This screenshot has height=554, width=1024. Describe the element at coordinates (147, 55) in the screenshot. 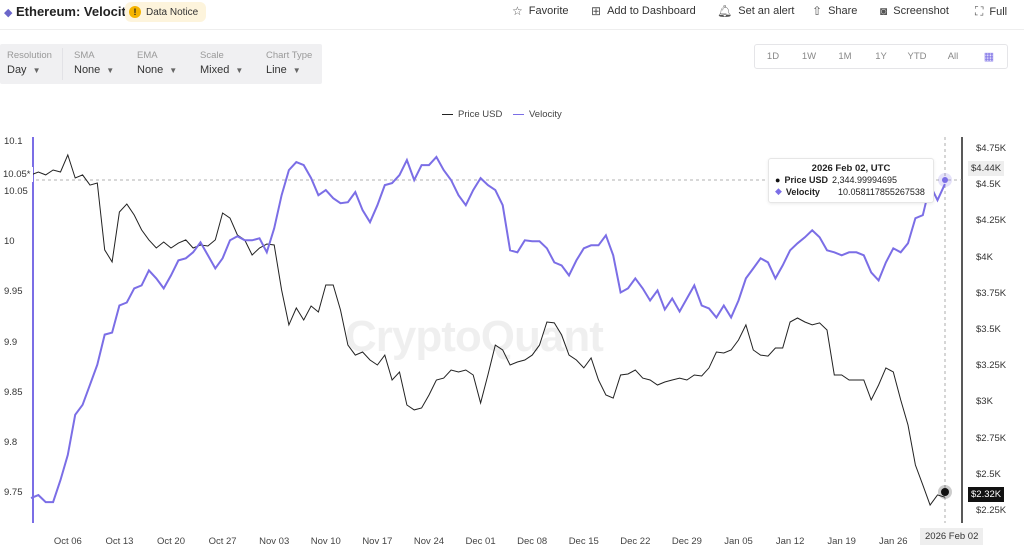

I see `ema-label: EMA` at that location.